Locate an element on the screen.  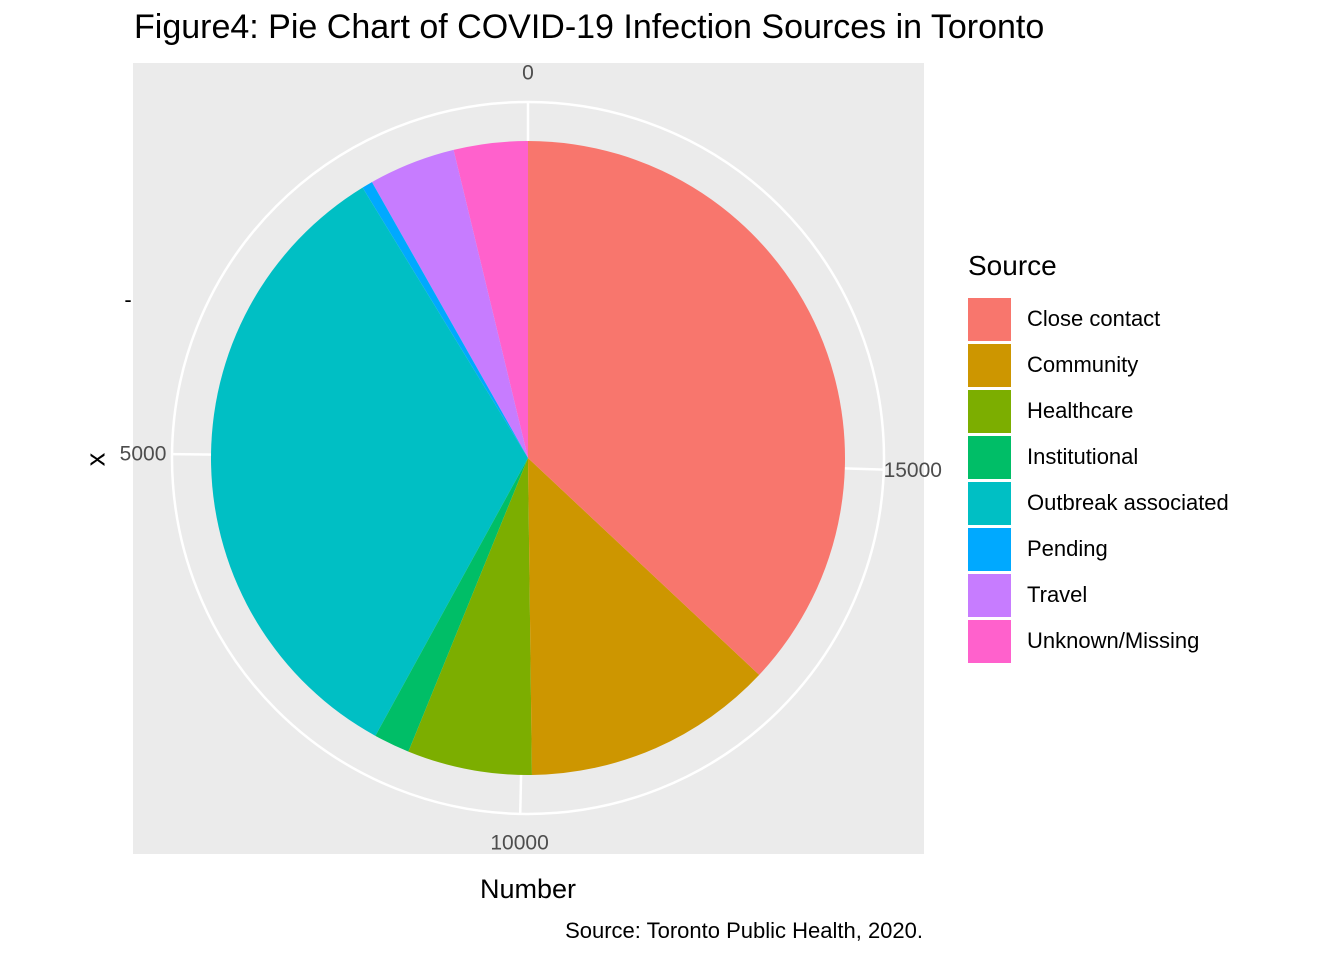
pie-slice-healthcare is located at coordinates (470, 616).